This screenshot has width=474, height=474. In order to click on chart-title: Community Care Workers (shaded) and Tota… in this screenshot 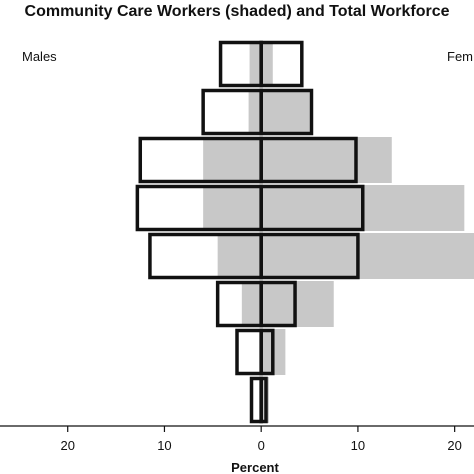, I will do `click(237, 11)`.